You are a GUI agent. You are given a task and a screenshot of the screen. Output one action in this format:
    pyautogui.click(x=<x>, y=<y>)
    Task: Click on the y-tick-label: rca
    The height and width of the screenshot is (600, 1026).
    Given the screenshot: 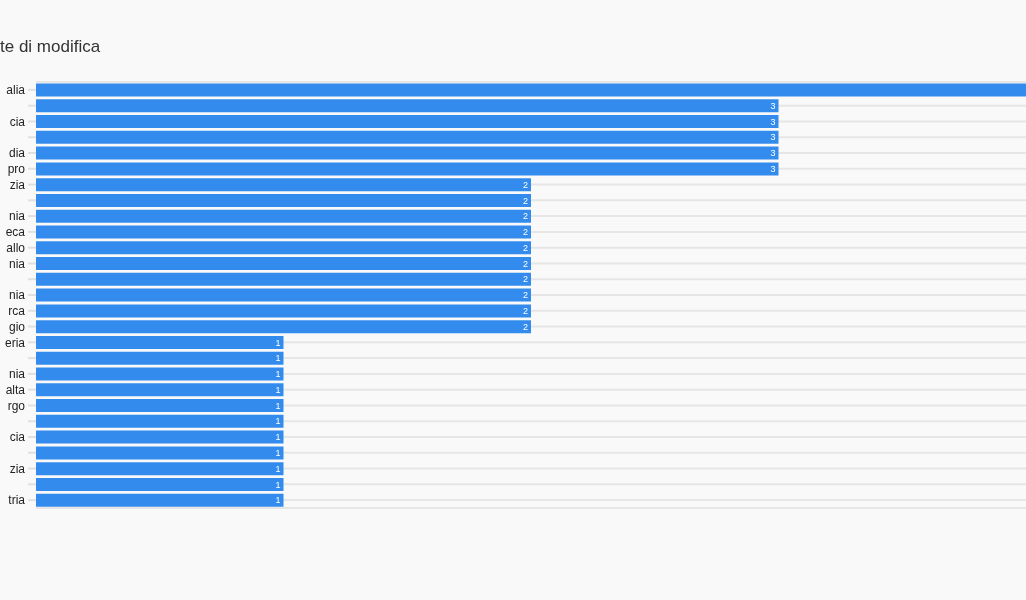 What is the action you would take?
    pyautogui.click(x=17, y=311)
    